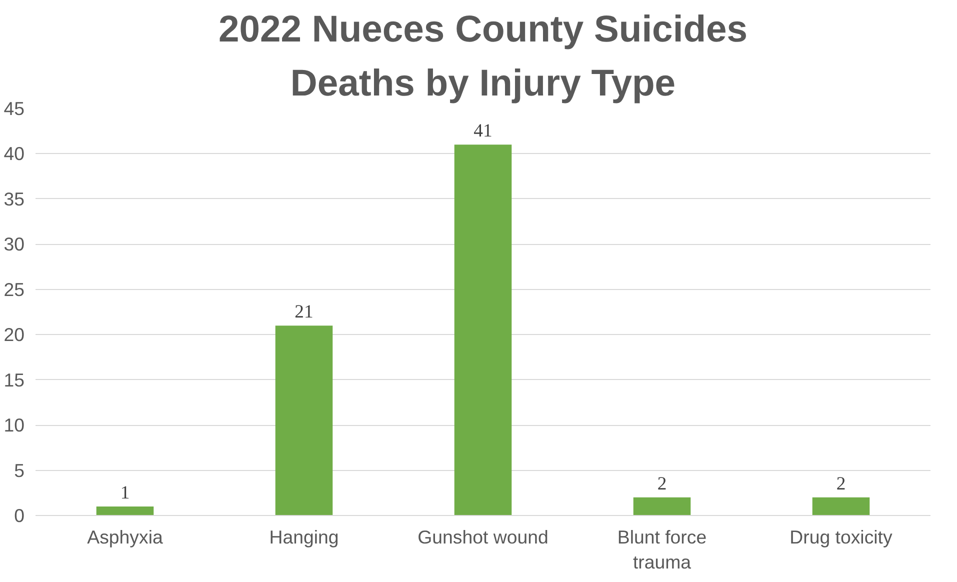  Describe the element at coordinates (14, 289) in the screenshot. I see `y-tick-label: 25` at that location.